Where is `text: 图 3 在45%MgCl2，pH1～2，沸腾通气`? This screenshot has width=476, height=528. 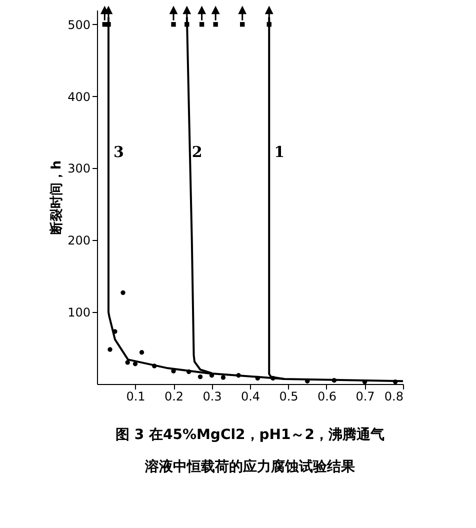 text: 图 3 在45%MgCl2，pH1～2，沸腾通气 is located at coordinates (250, 434).